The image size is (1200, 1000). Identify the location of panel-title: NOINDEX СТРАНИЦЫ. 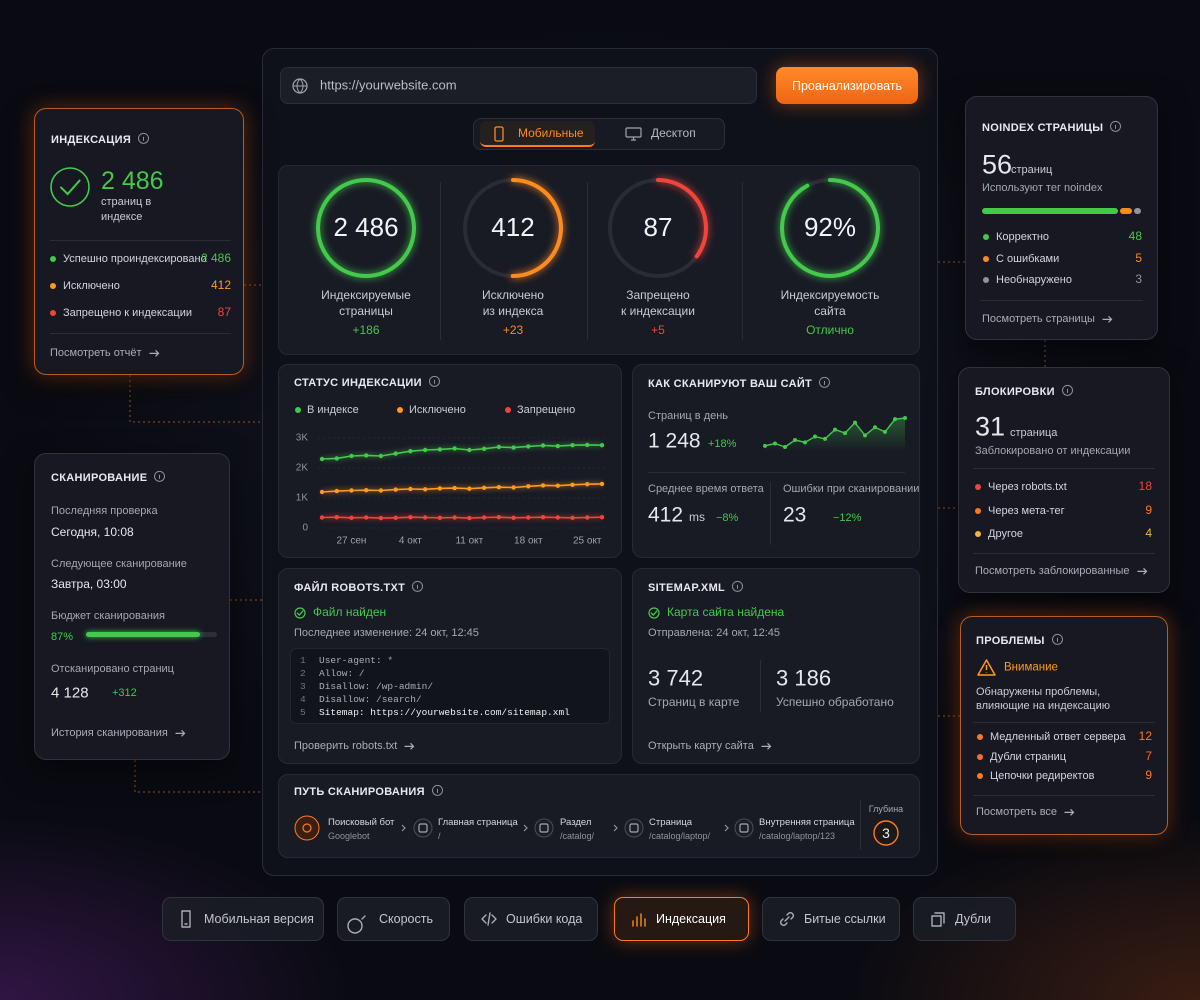
(1052, 127).